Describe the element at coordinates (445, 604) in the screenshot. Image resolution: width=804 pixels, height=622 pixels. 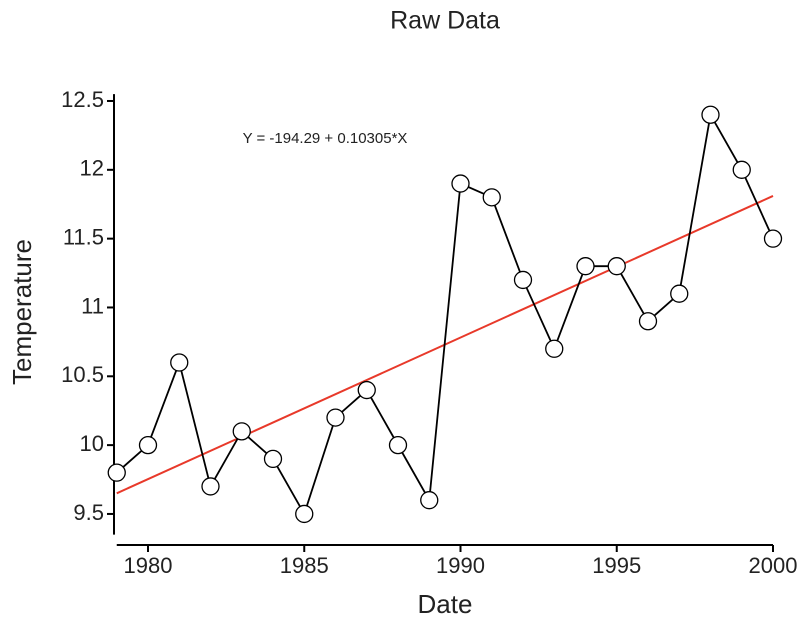
I see `x-axis-label: Date` at that location.